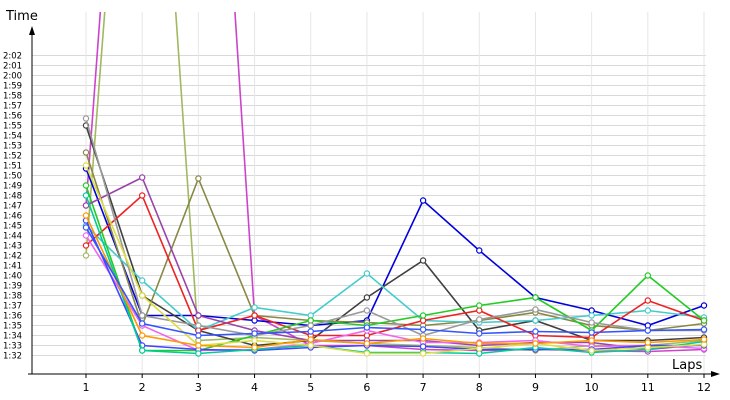 Image resolution: width=730 pixels, height=400 pixels. Describe the element at coordinates (12, 87) in the screenshot. I see `y-tick-label: 1:59` at that location.